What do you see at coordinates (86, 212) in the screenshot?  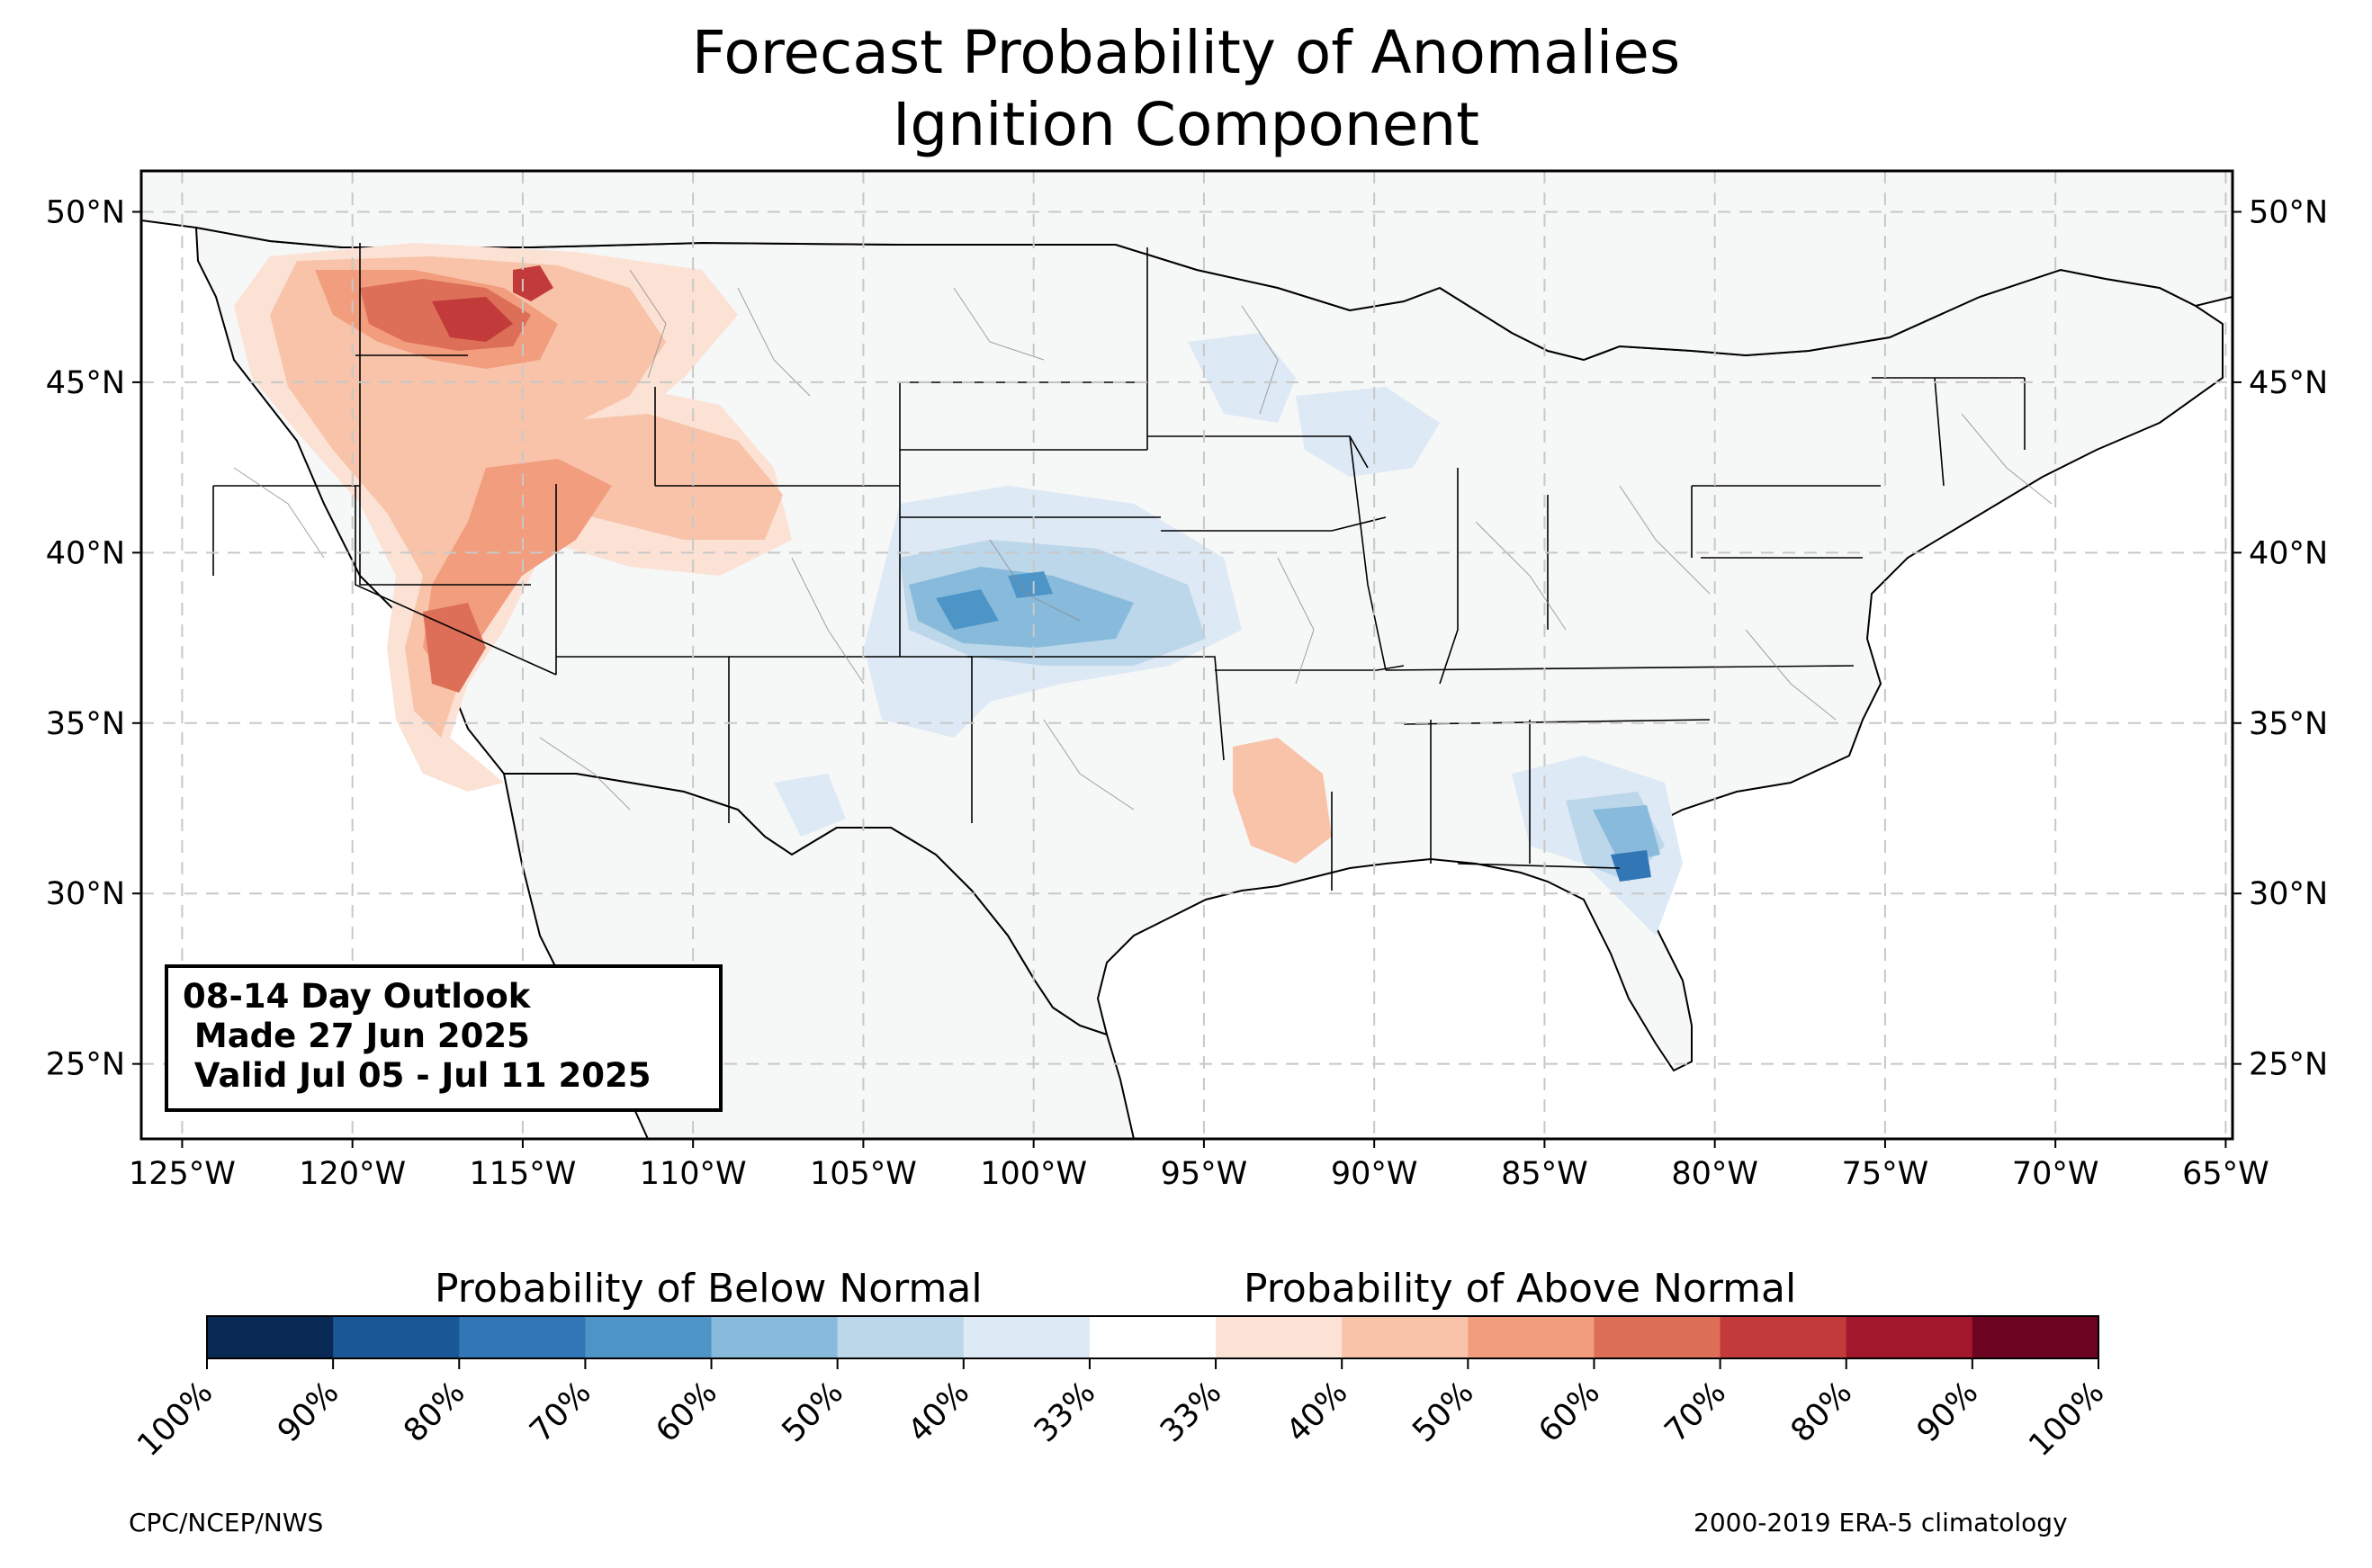 I see `lat-tick-label-left: 50°N` at bounding box center [86, 212].